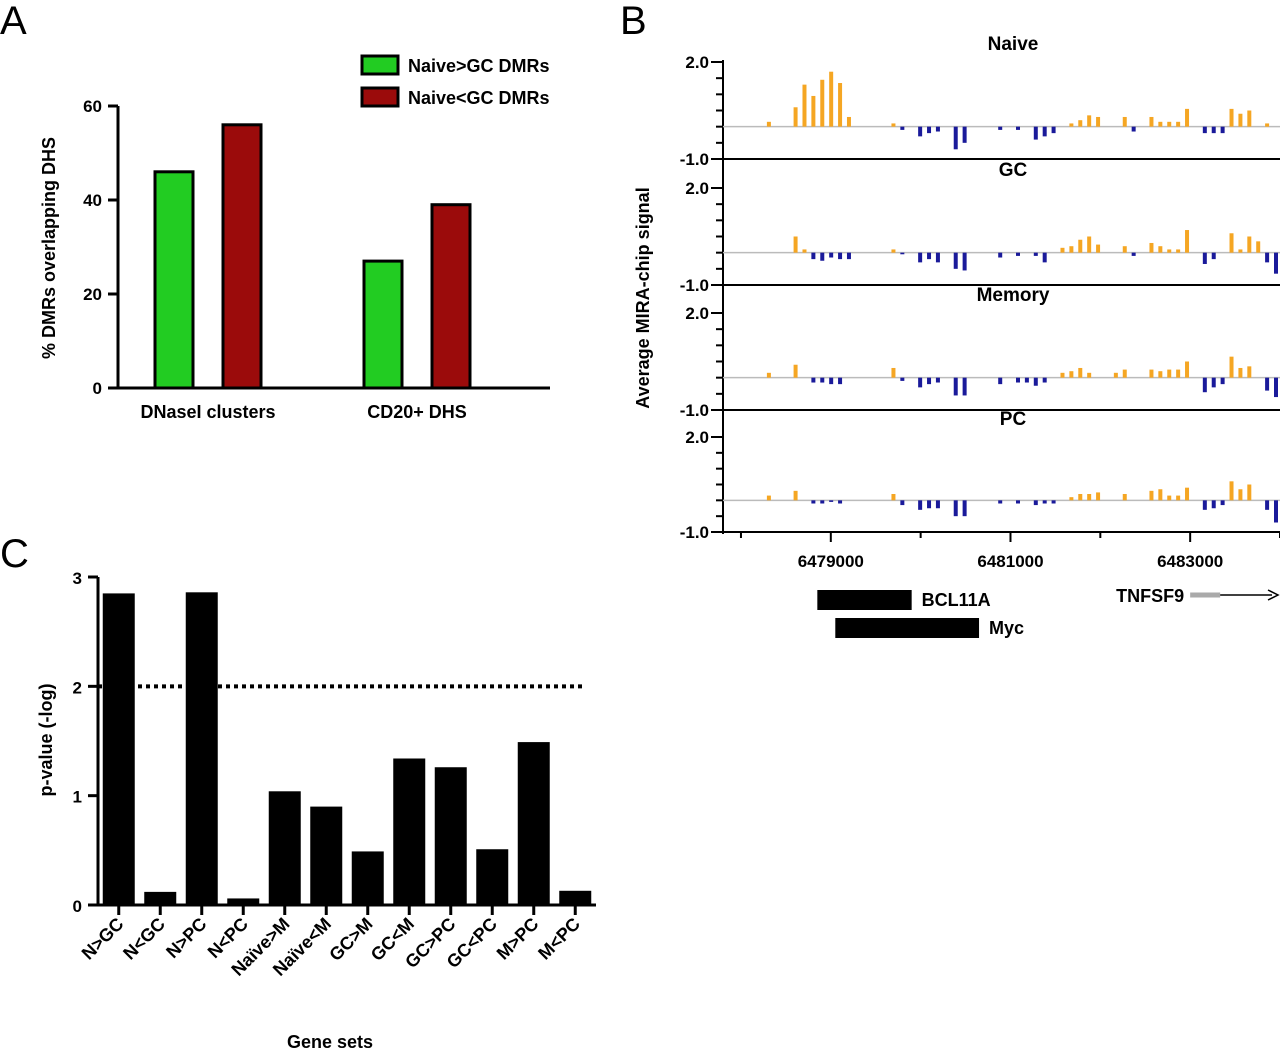 This screenshot has height=1050, width=1280. What do you see at coordinates (1006, 628) in the screenshot?
I see `panel-b-feature-label: Myc` at bounding box center [1006, 628].